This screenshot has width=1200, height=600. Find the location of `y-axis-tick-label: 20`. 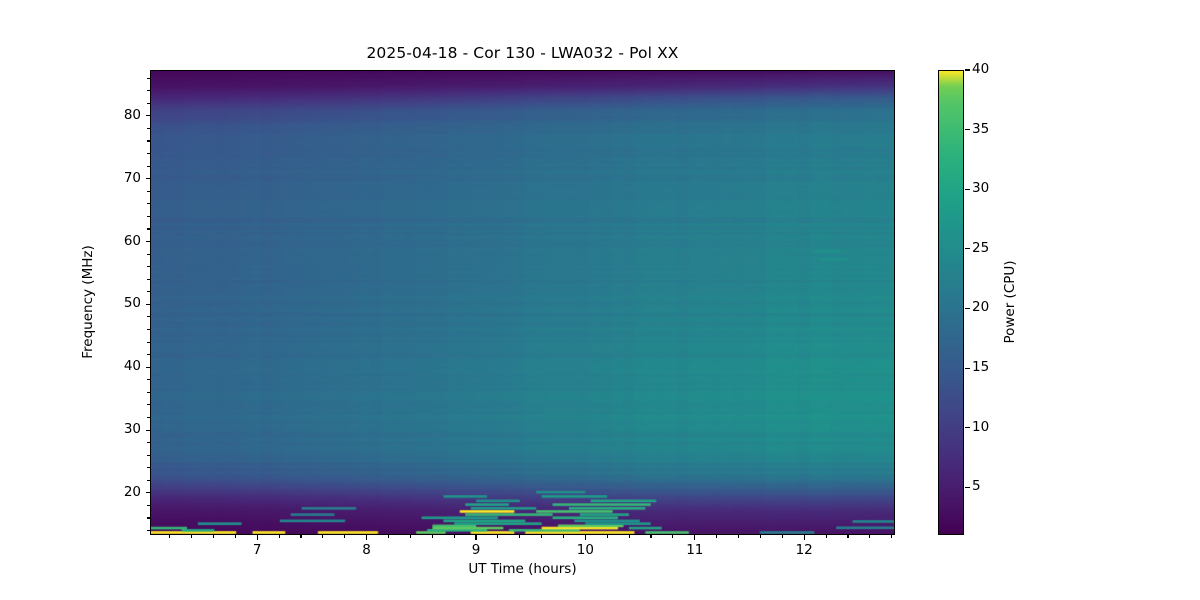

y-axis-tick-label: 20 is located at coordinates (132, 491).